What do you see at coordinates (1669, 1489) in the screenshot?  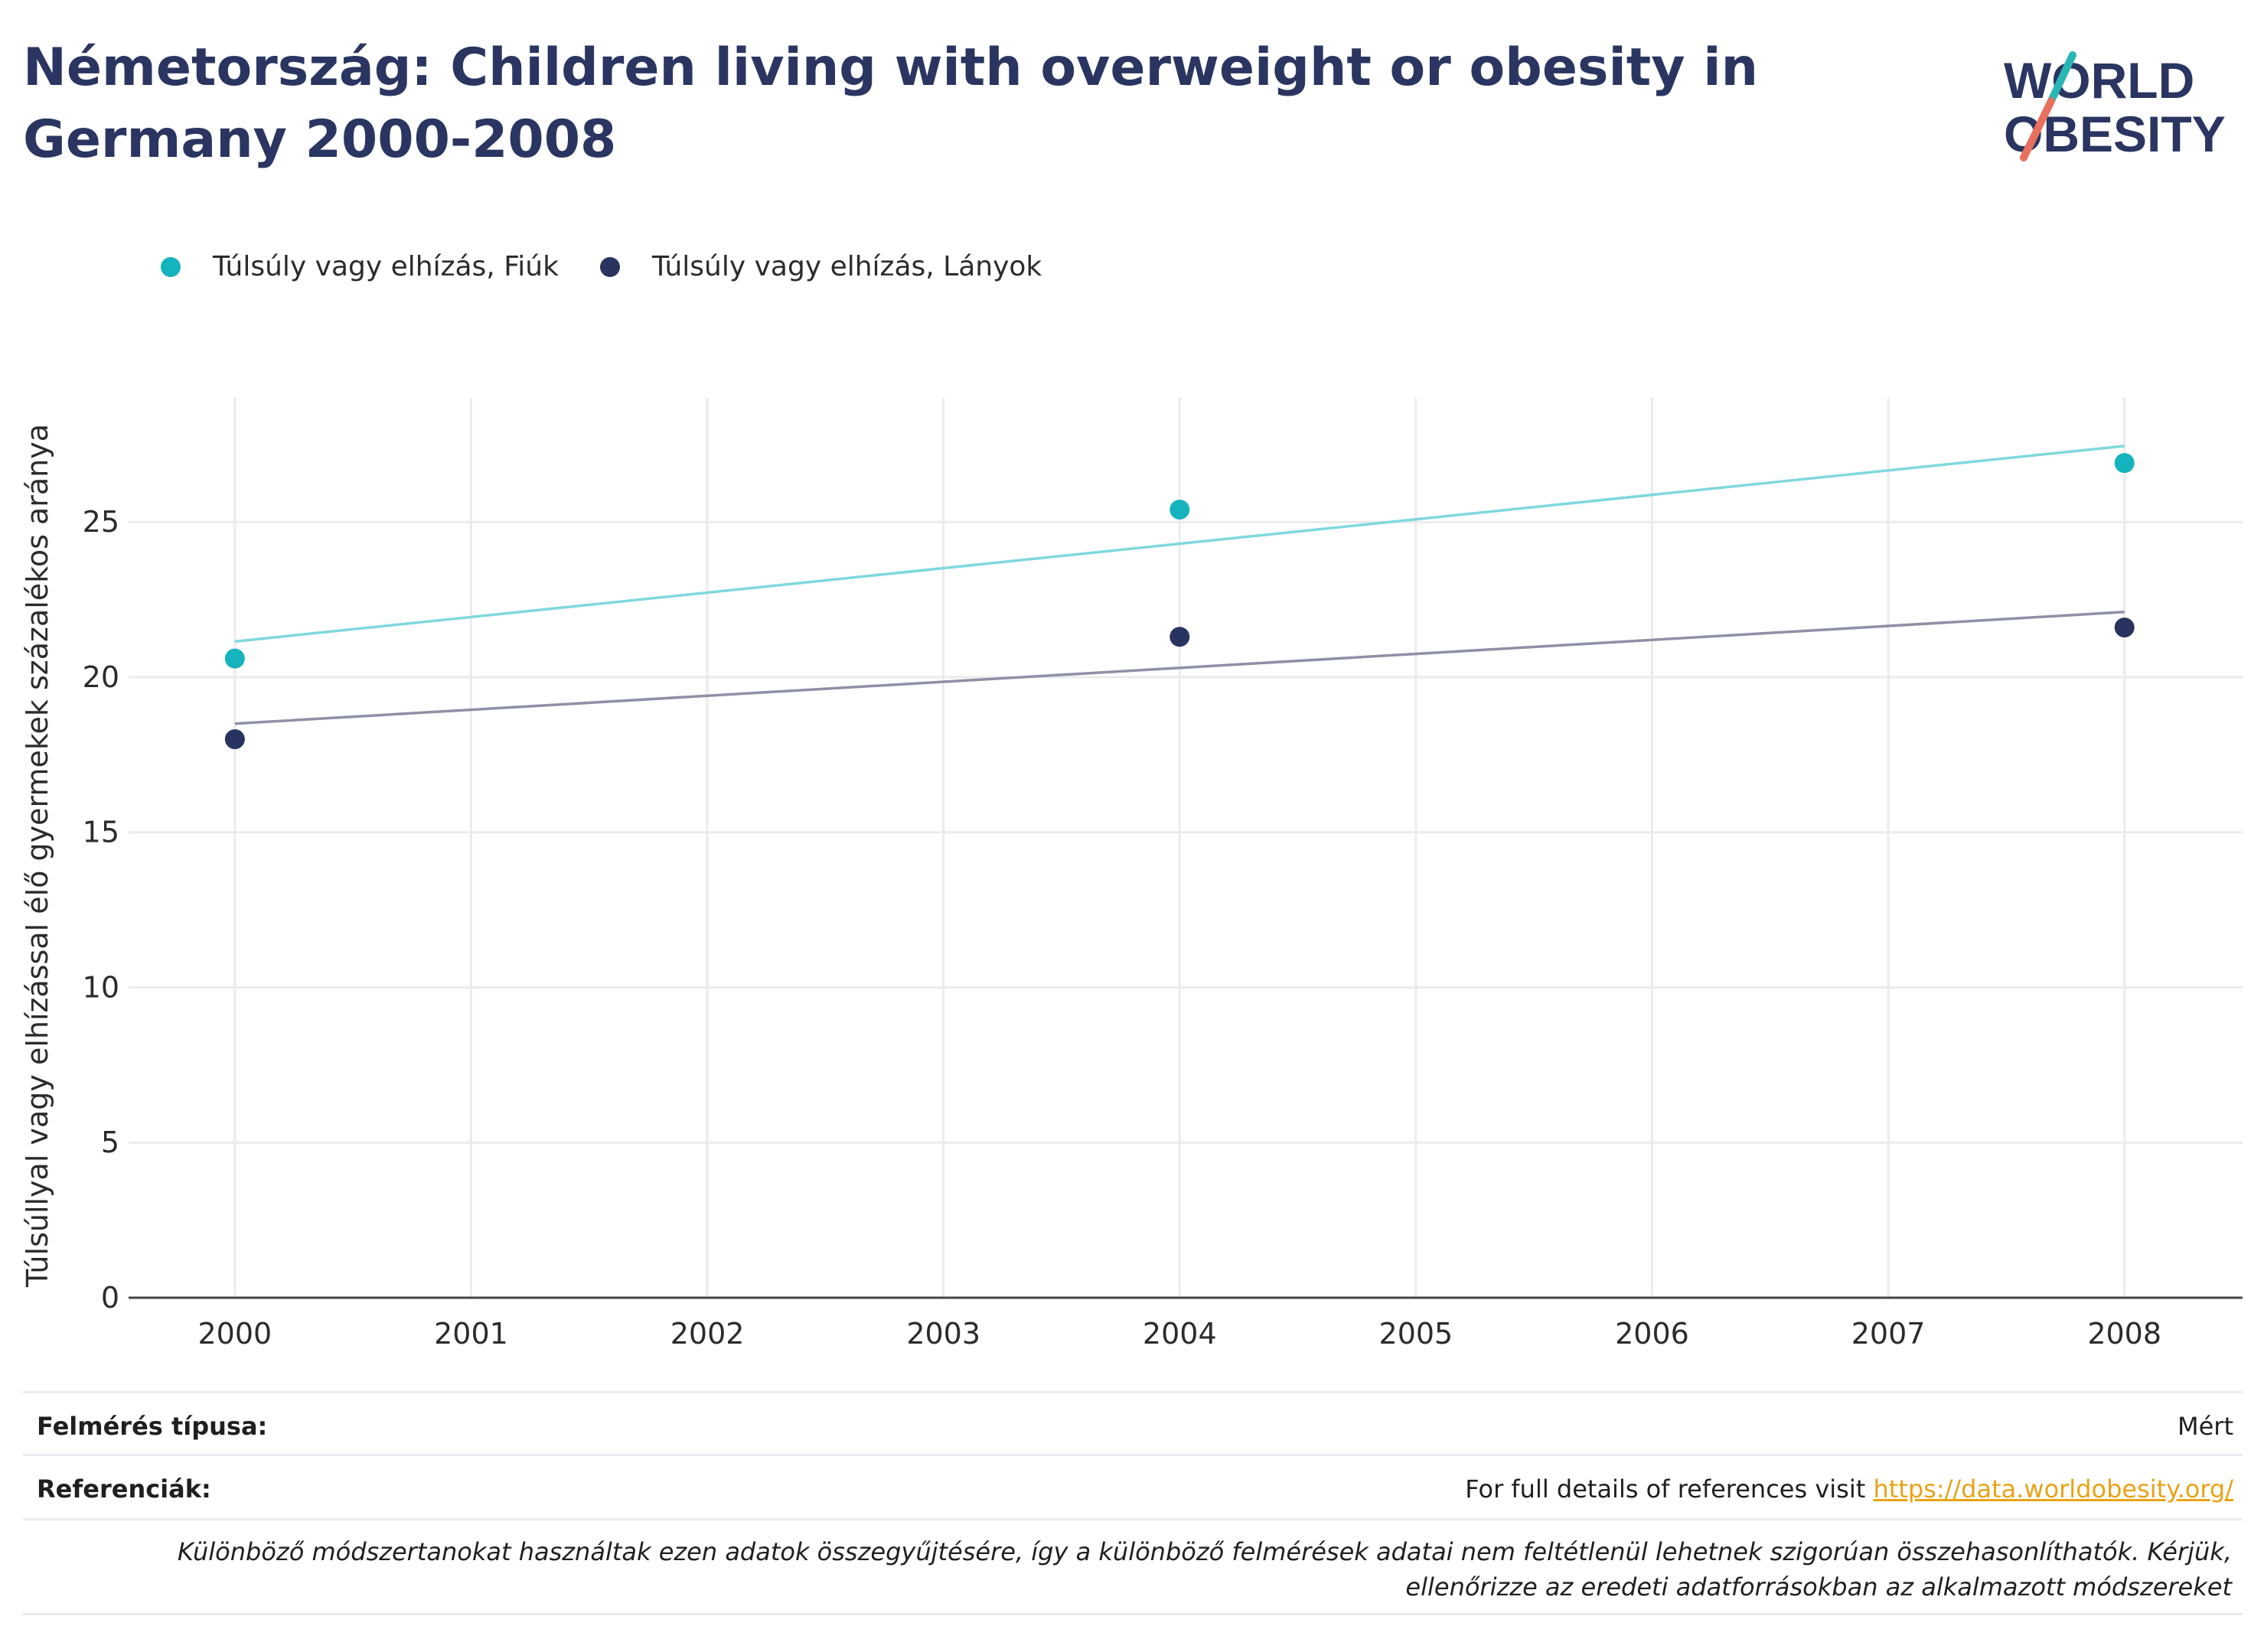 I see `references-text: For full details of references visit` at bounding box center [1669, 1489].